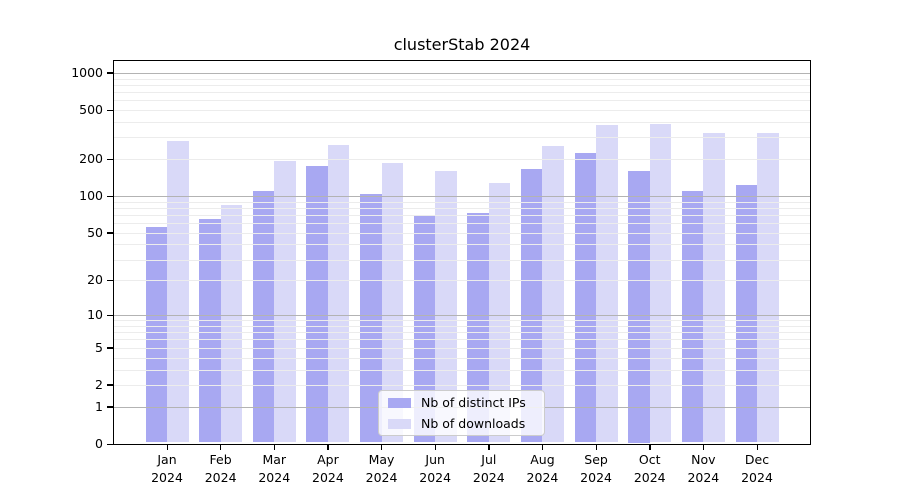  I want to click on legend-label-downloads: Nb of downloads, so click(473, 423).